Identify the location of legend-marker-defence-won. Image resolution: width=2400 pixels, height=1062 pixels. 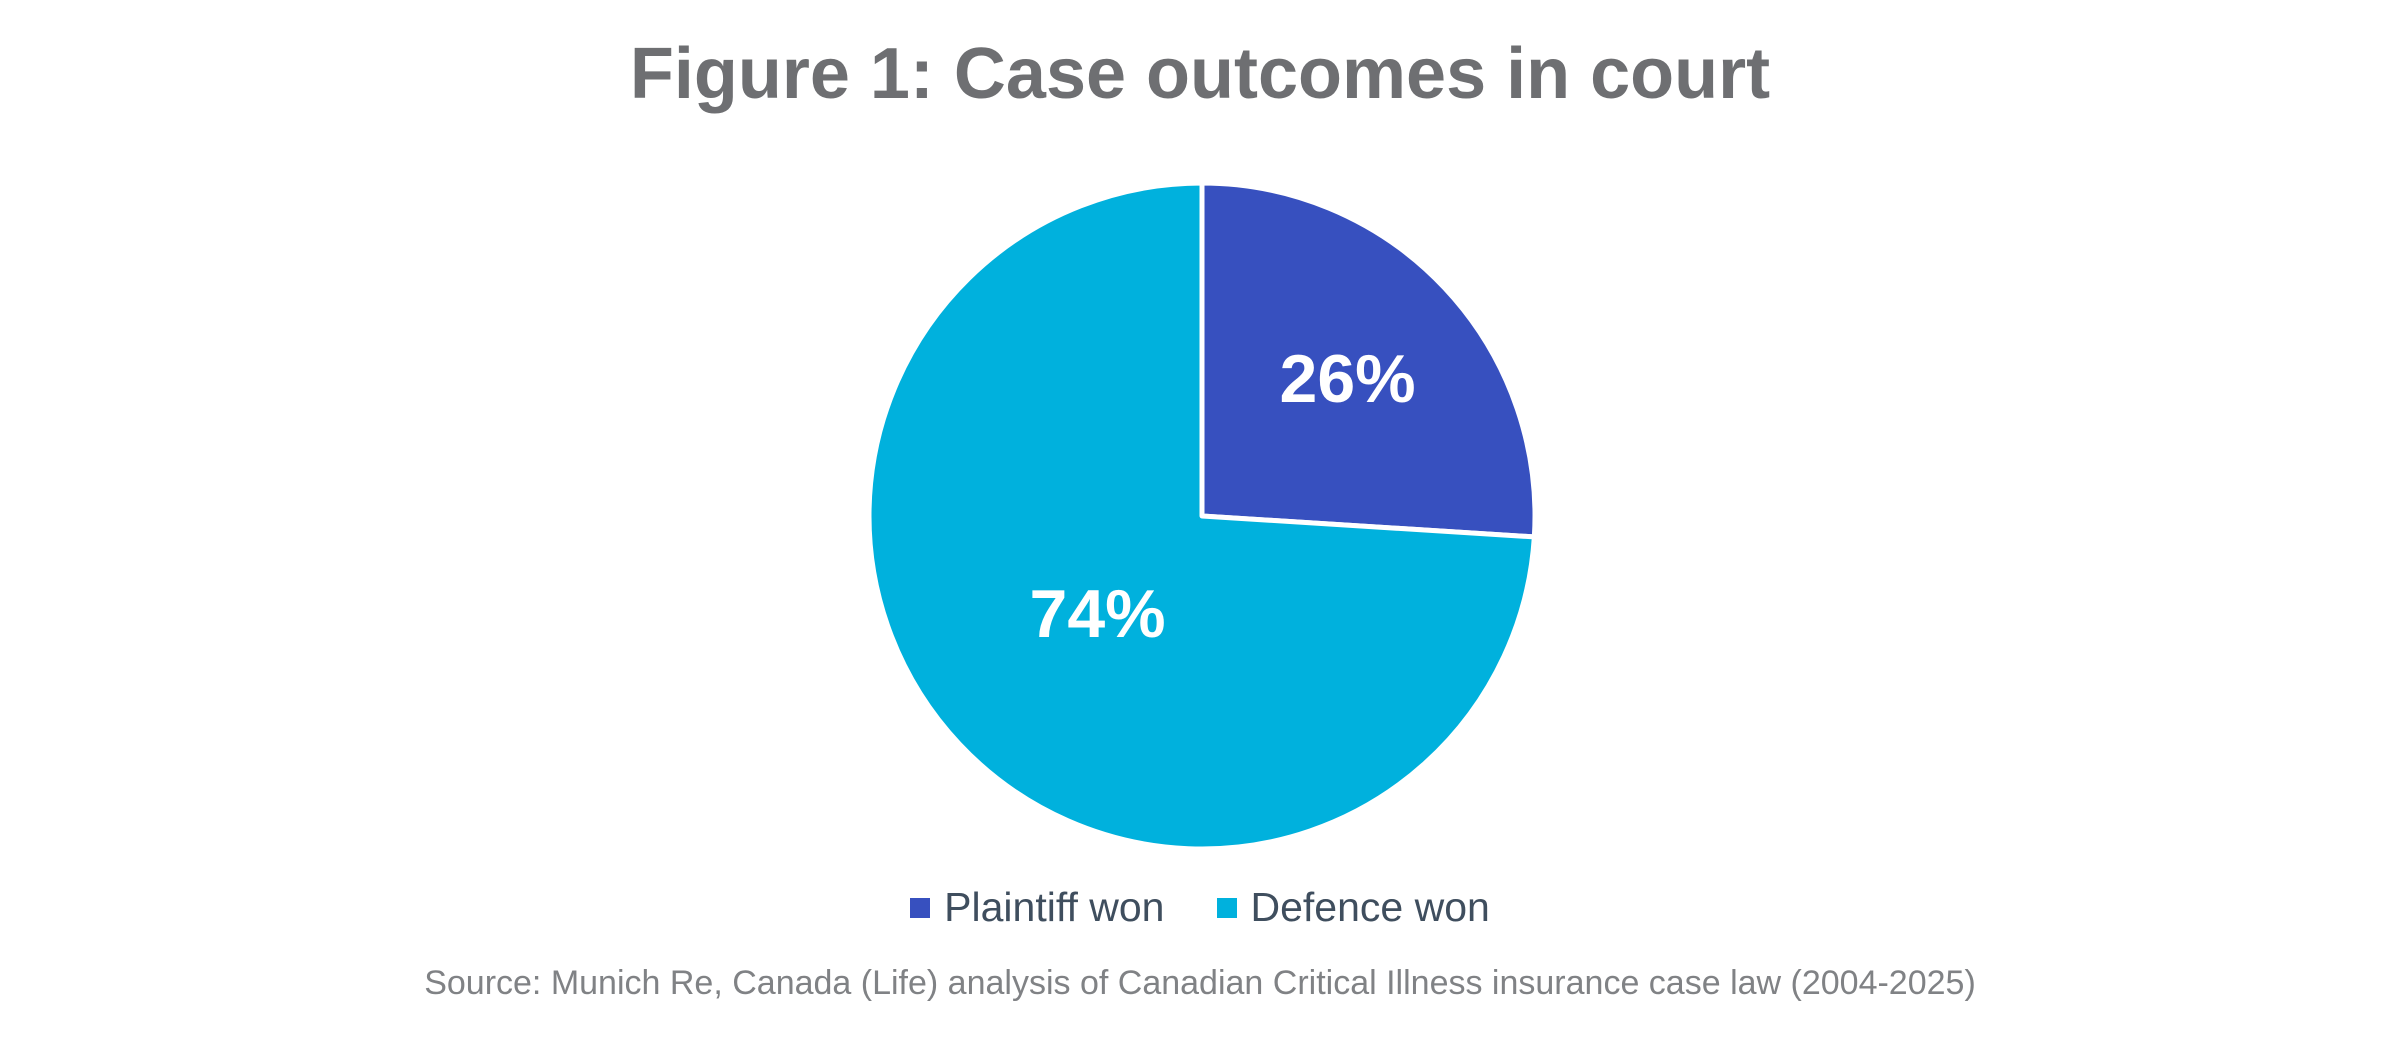
(1226, 907).